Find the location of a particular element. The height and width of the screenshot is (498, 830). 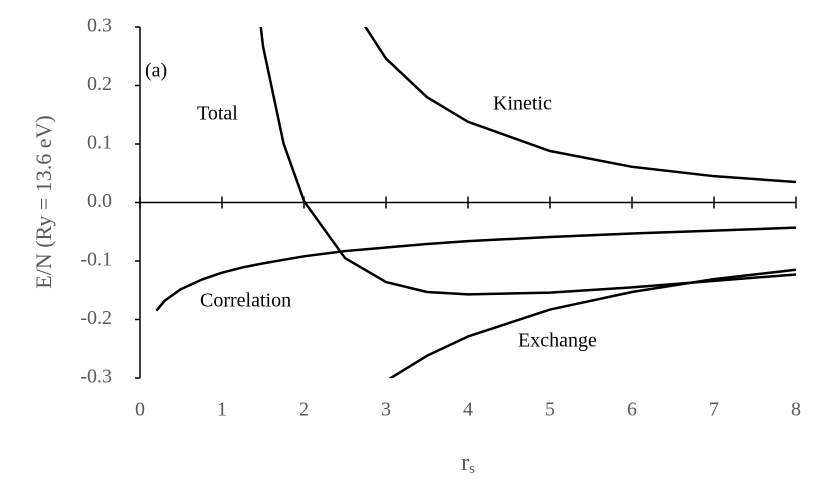

x-tick-label: 8 is located at coordinates (796, 410).